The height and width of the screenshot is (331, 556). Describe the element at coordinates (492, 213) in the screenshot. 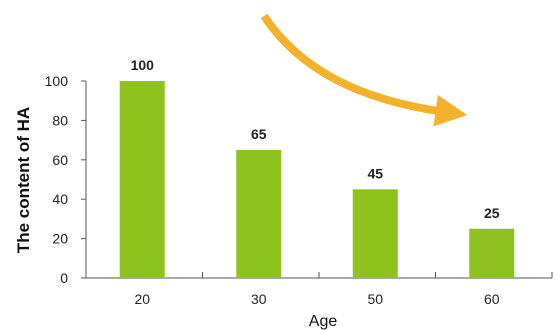

I see `data-label-60: 25` at that location.